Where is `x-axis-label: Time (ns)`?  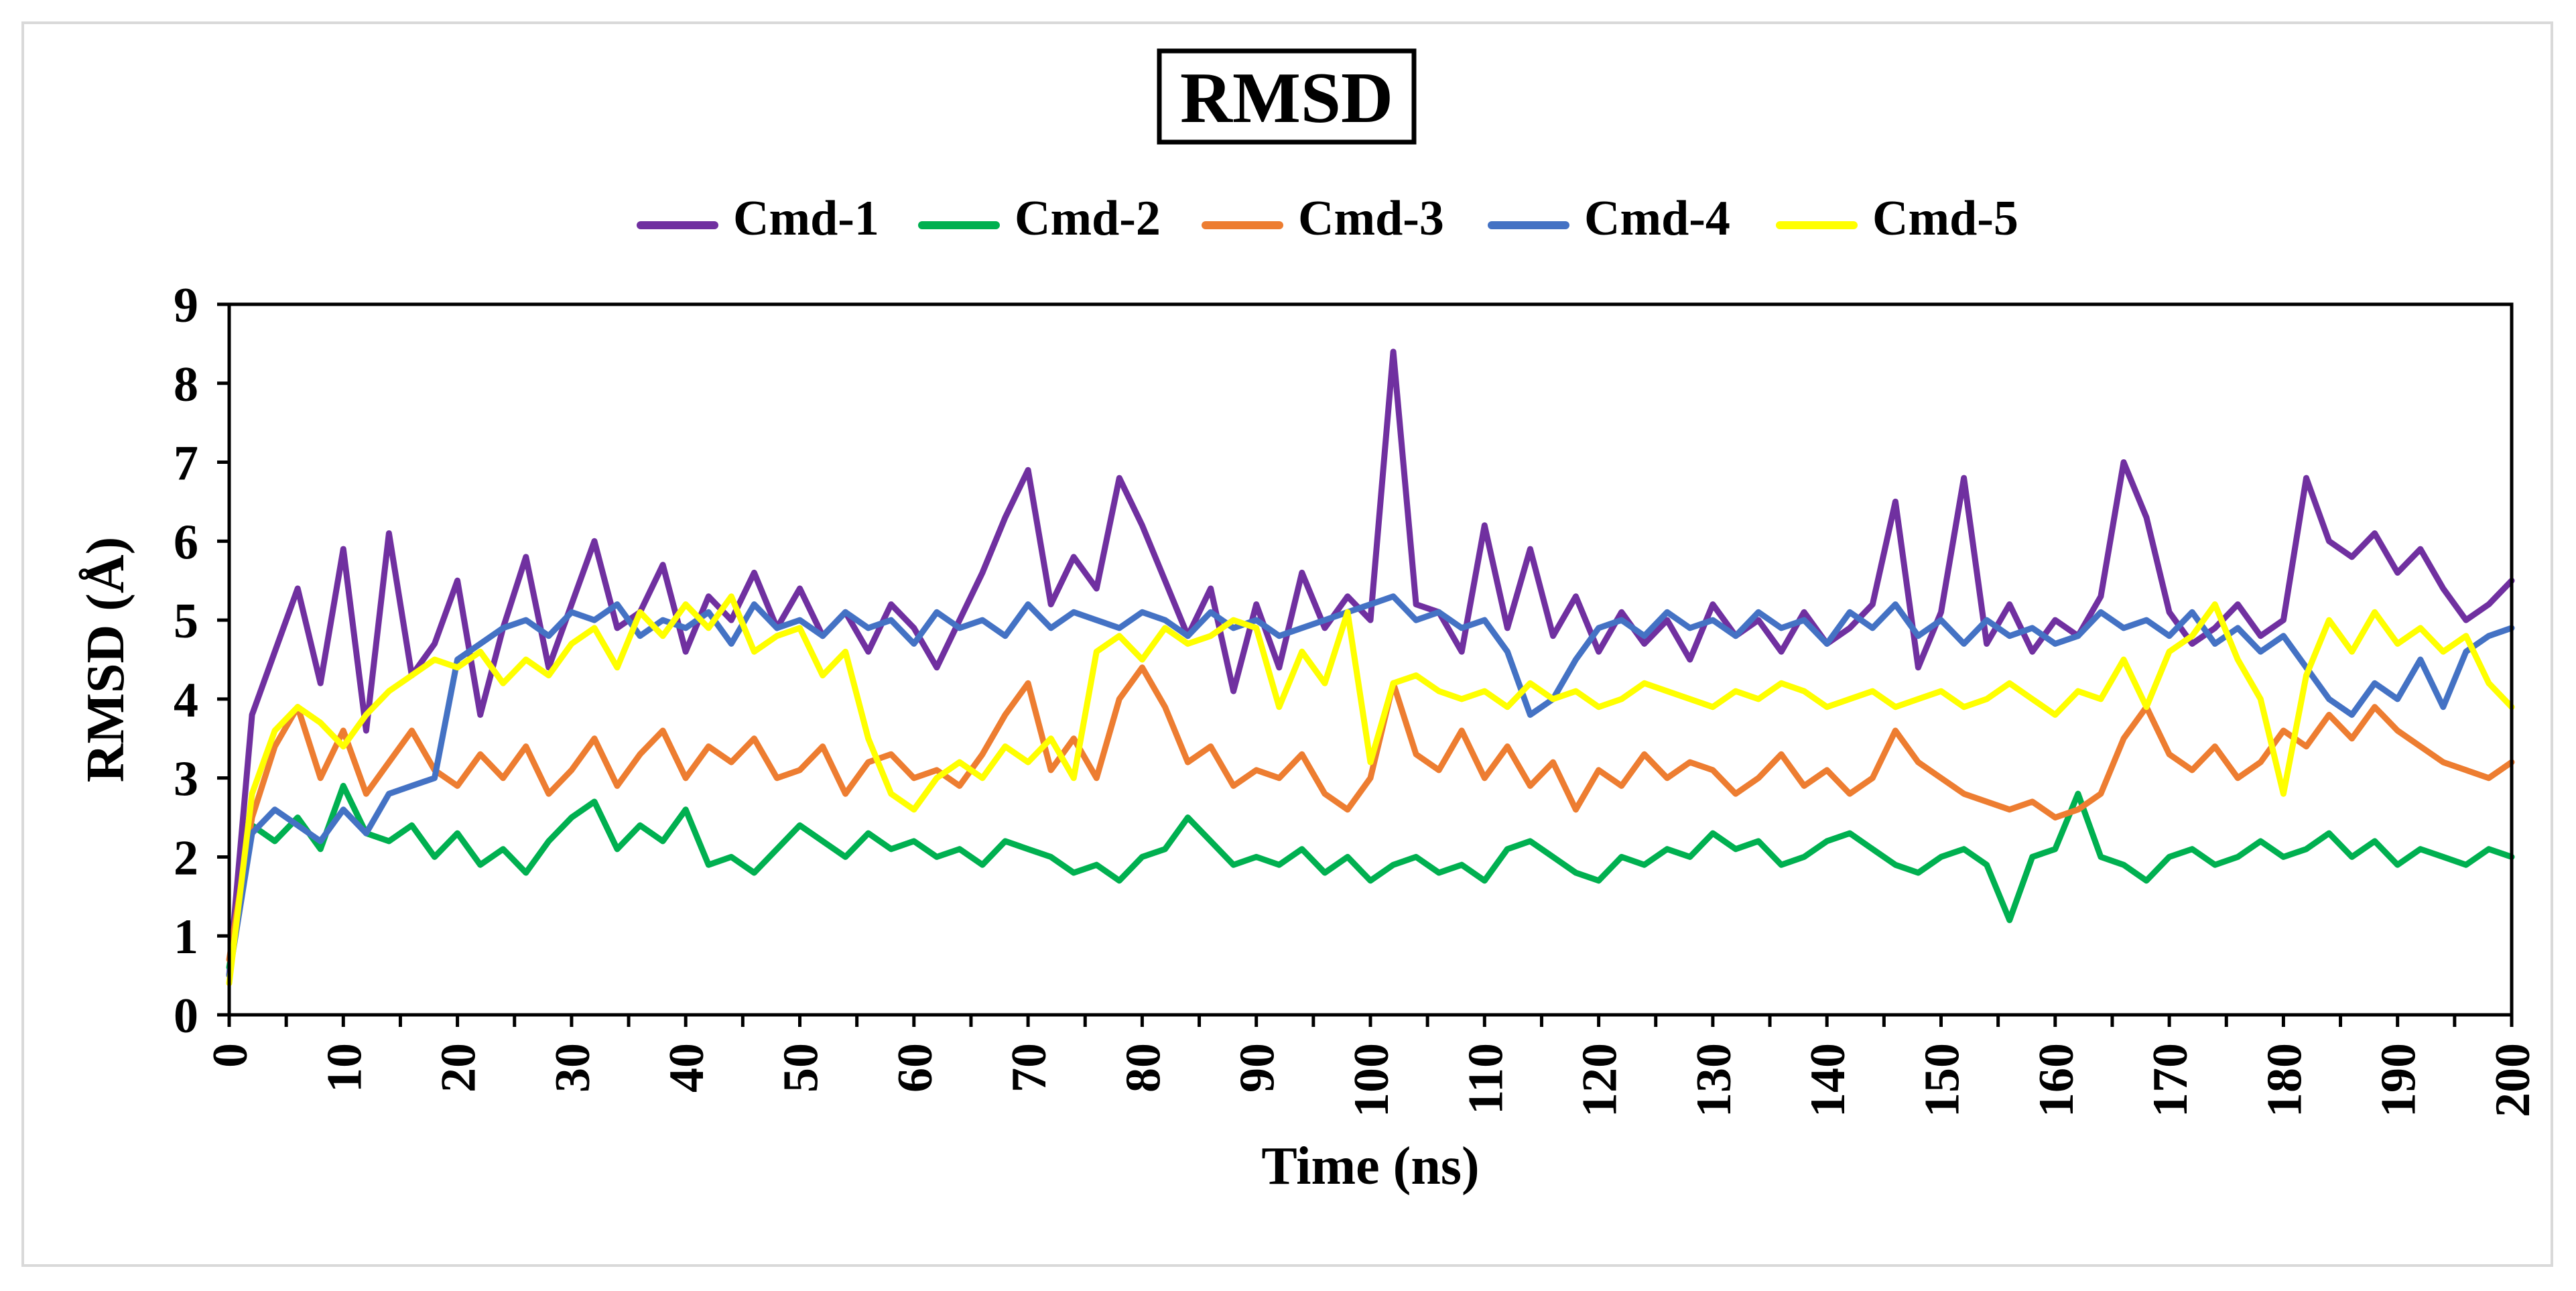 x-axis-label: Time (ns) is located at coordinates (1370, 1166).